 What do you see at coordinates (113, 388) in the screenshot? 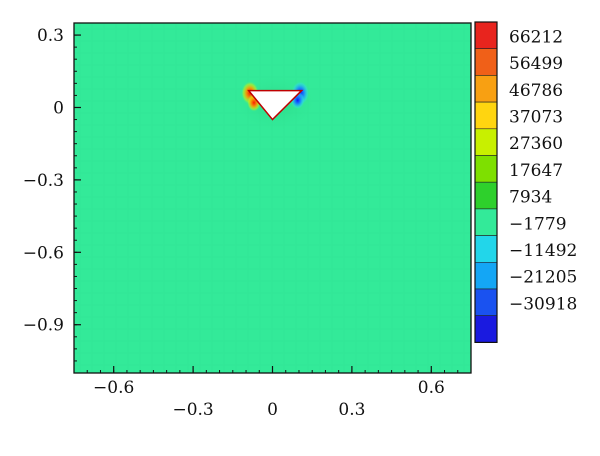
I see `x-tick-label: −0.6` at bounding box center [113, 388].